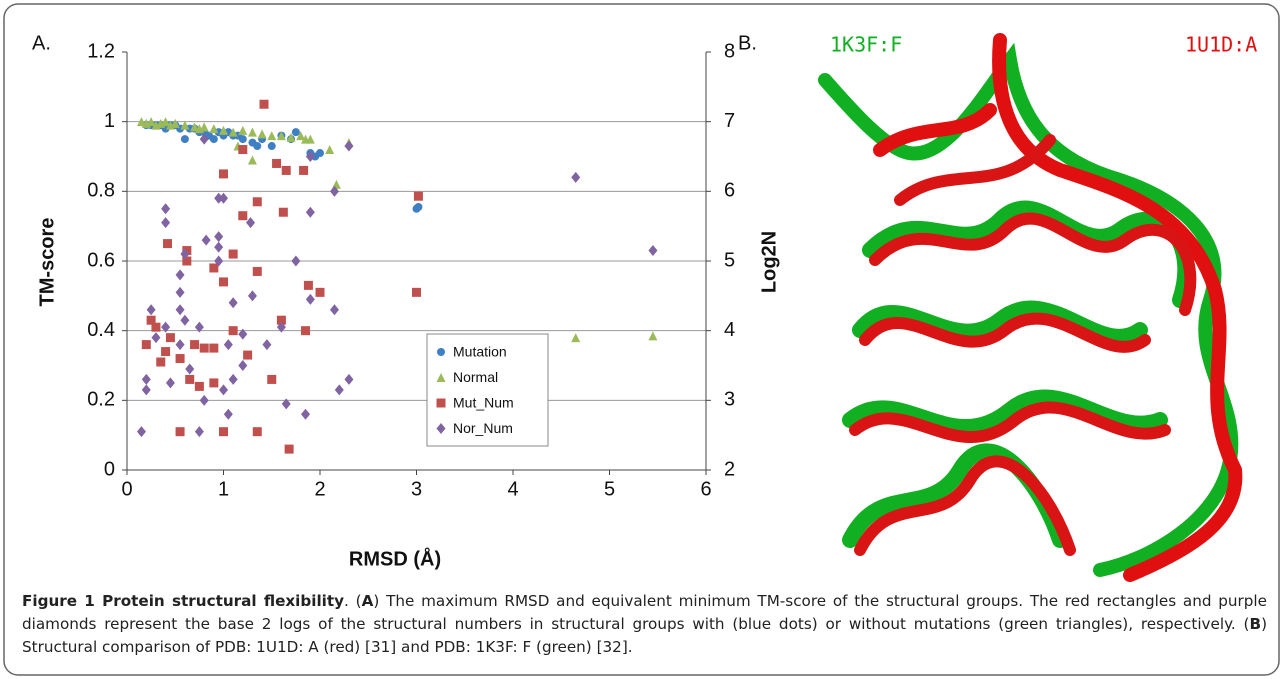 The image size is (1283, 679). Describe the element at coordinates (395, 558) in the screenshot. I see `x-axis-label: RMSD (Å)` at that location.